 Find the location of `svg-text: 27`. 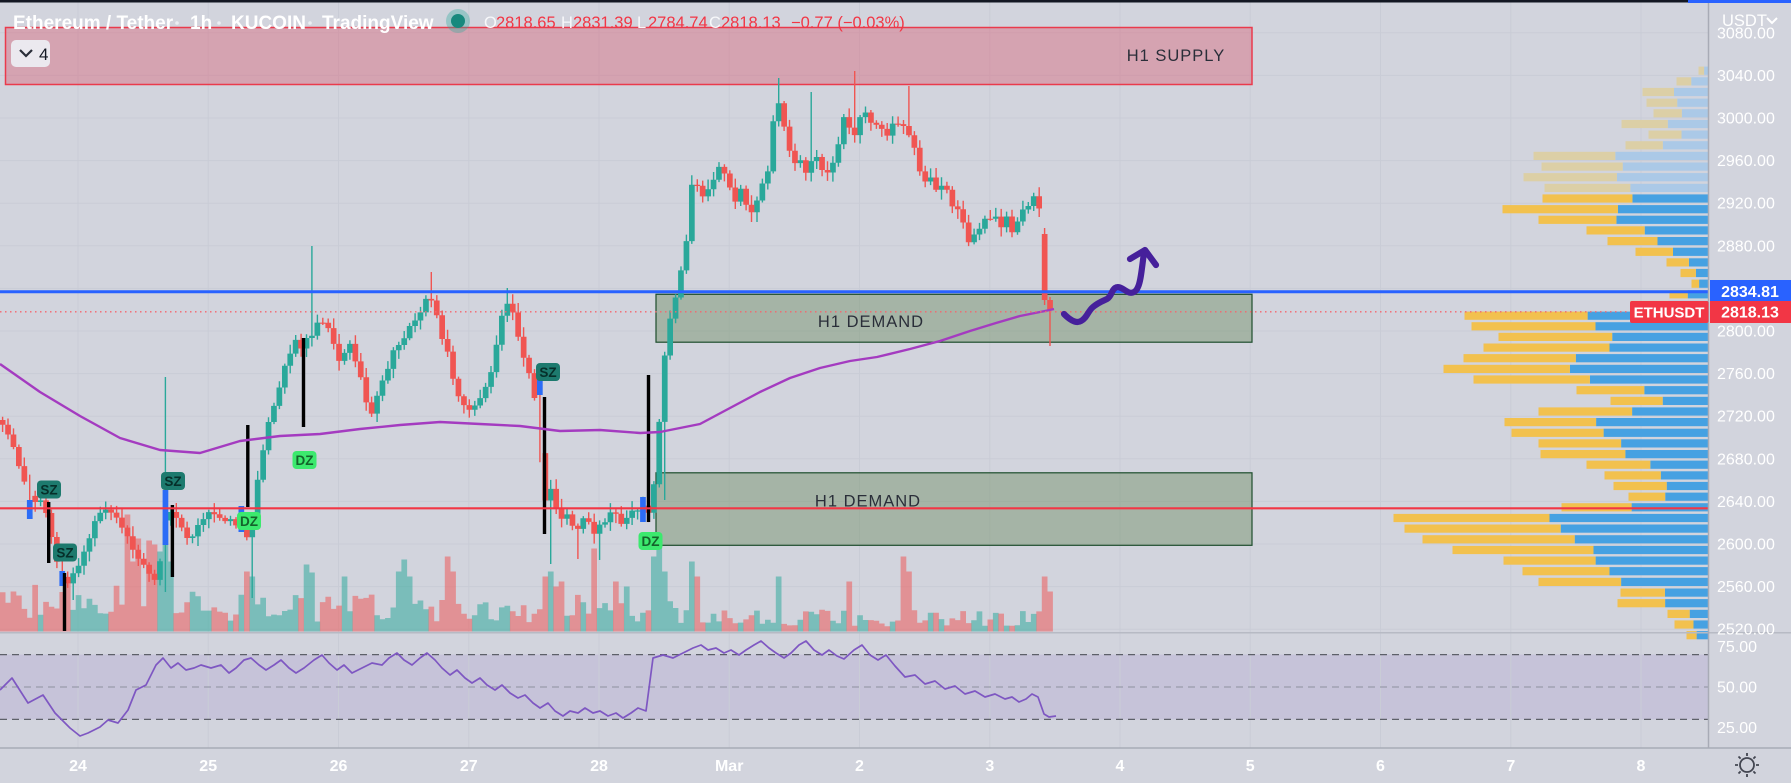

svg-text: 27 is located at coordinates (469, 766).